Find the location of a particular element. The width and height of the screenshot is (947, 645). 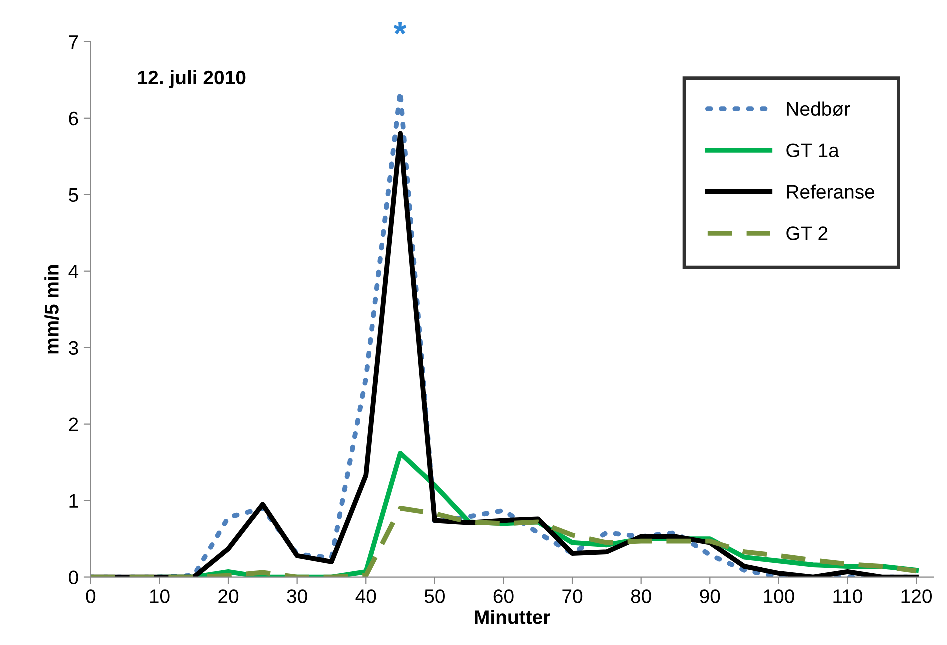

y-axis-title: mm/5 min is located at coordinates (52, 309).